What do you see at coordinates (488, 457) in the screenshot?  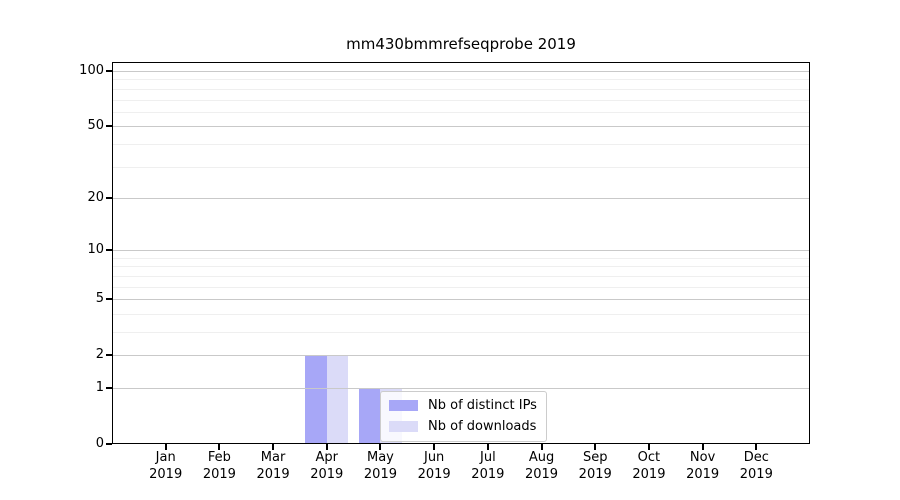 I see `x-tick-month: Jul` at bounding box center [488, 457].